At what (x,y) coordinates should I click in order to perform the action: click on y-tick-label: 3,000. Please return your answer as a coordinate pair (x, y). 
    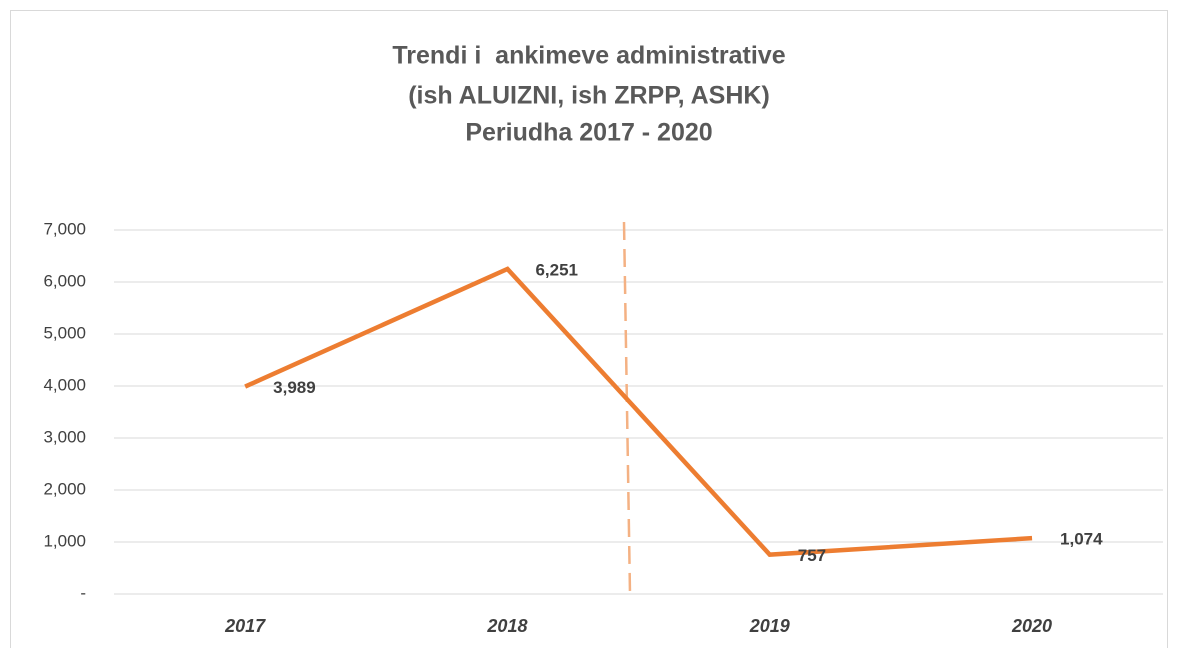
    Looking at the image, I should click on (64, 436).